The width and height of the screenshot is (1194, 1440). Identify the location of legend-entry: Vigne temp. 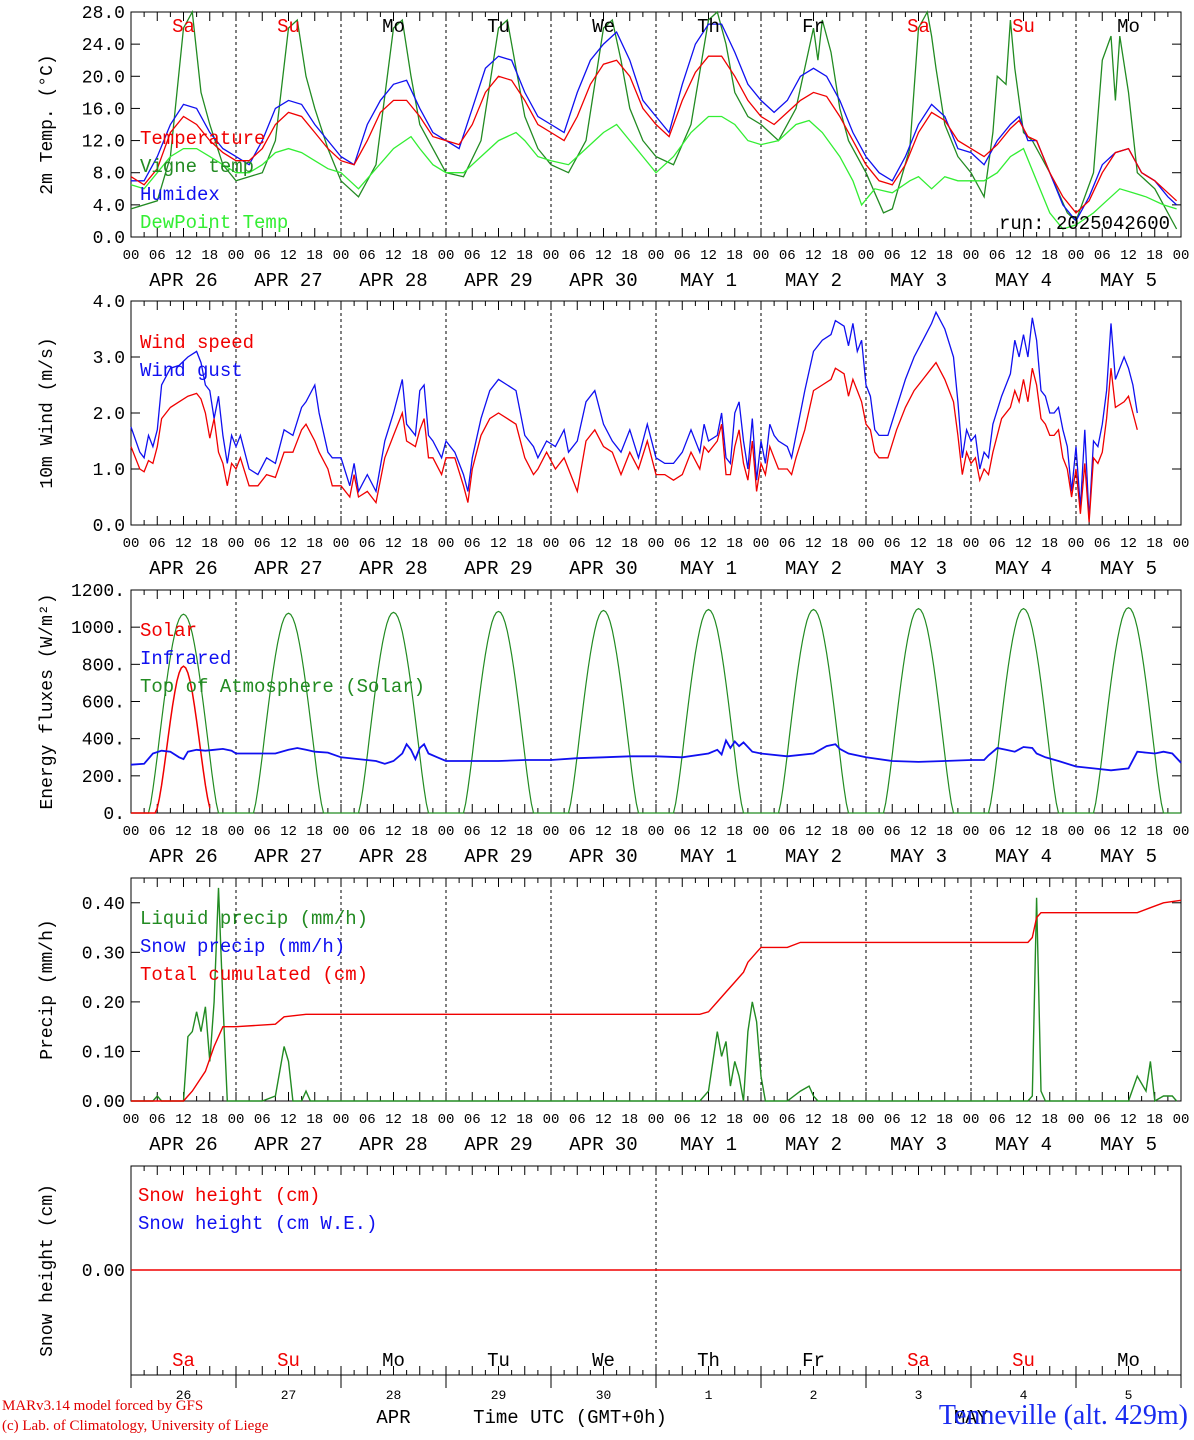
(197, 167).